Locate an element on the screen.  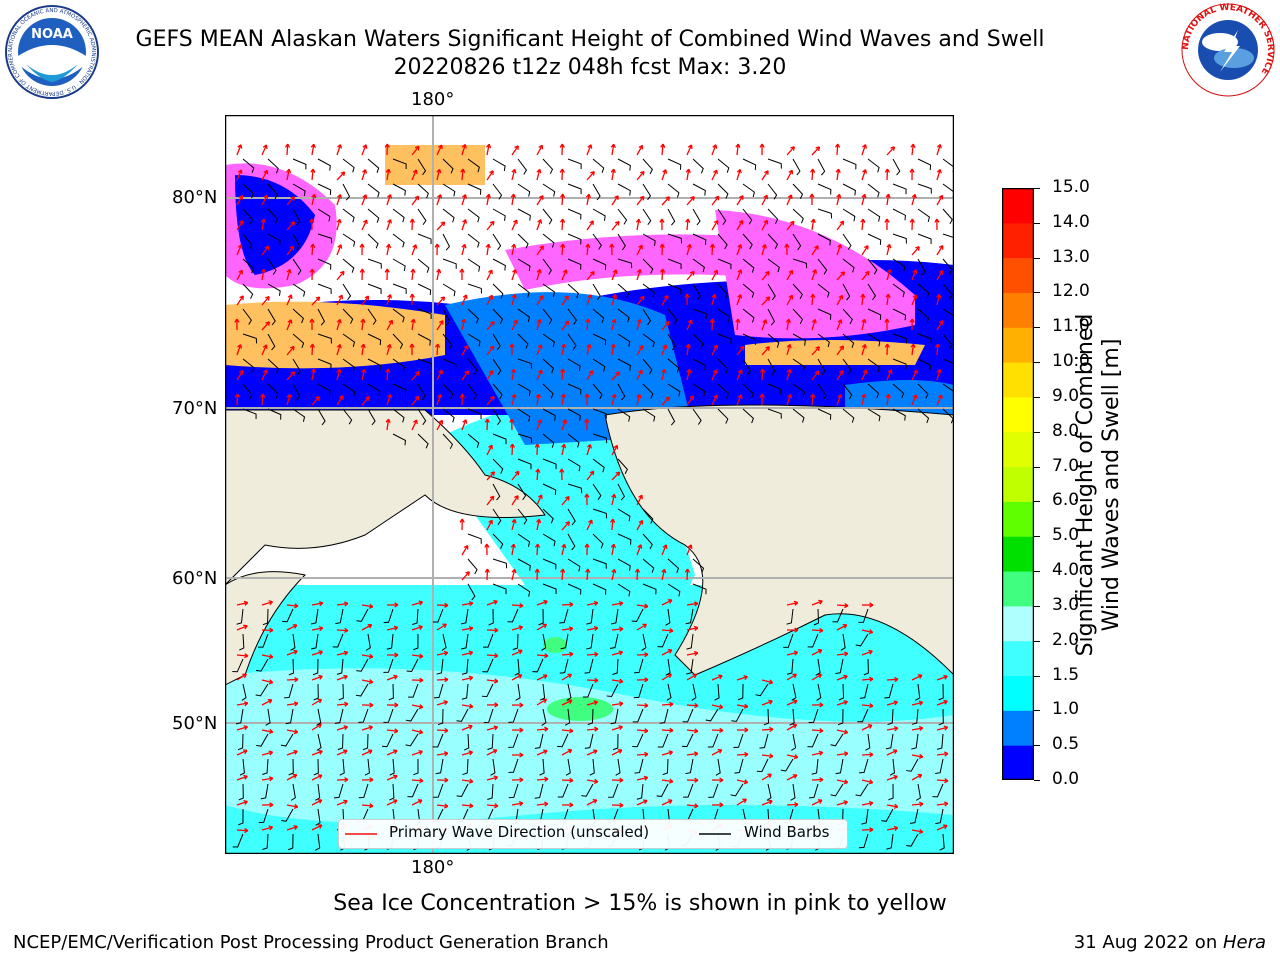
footer-machine: Hera is located at coordinates (1244, 942).